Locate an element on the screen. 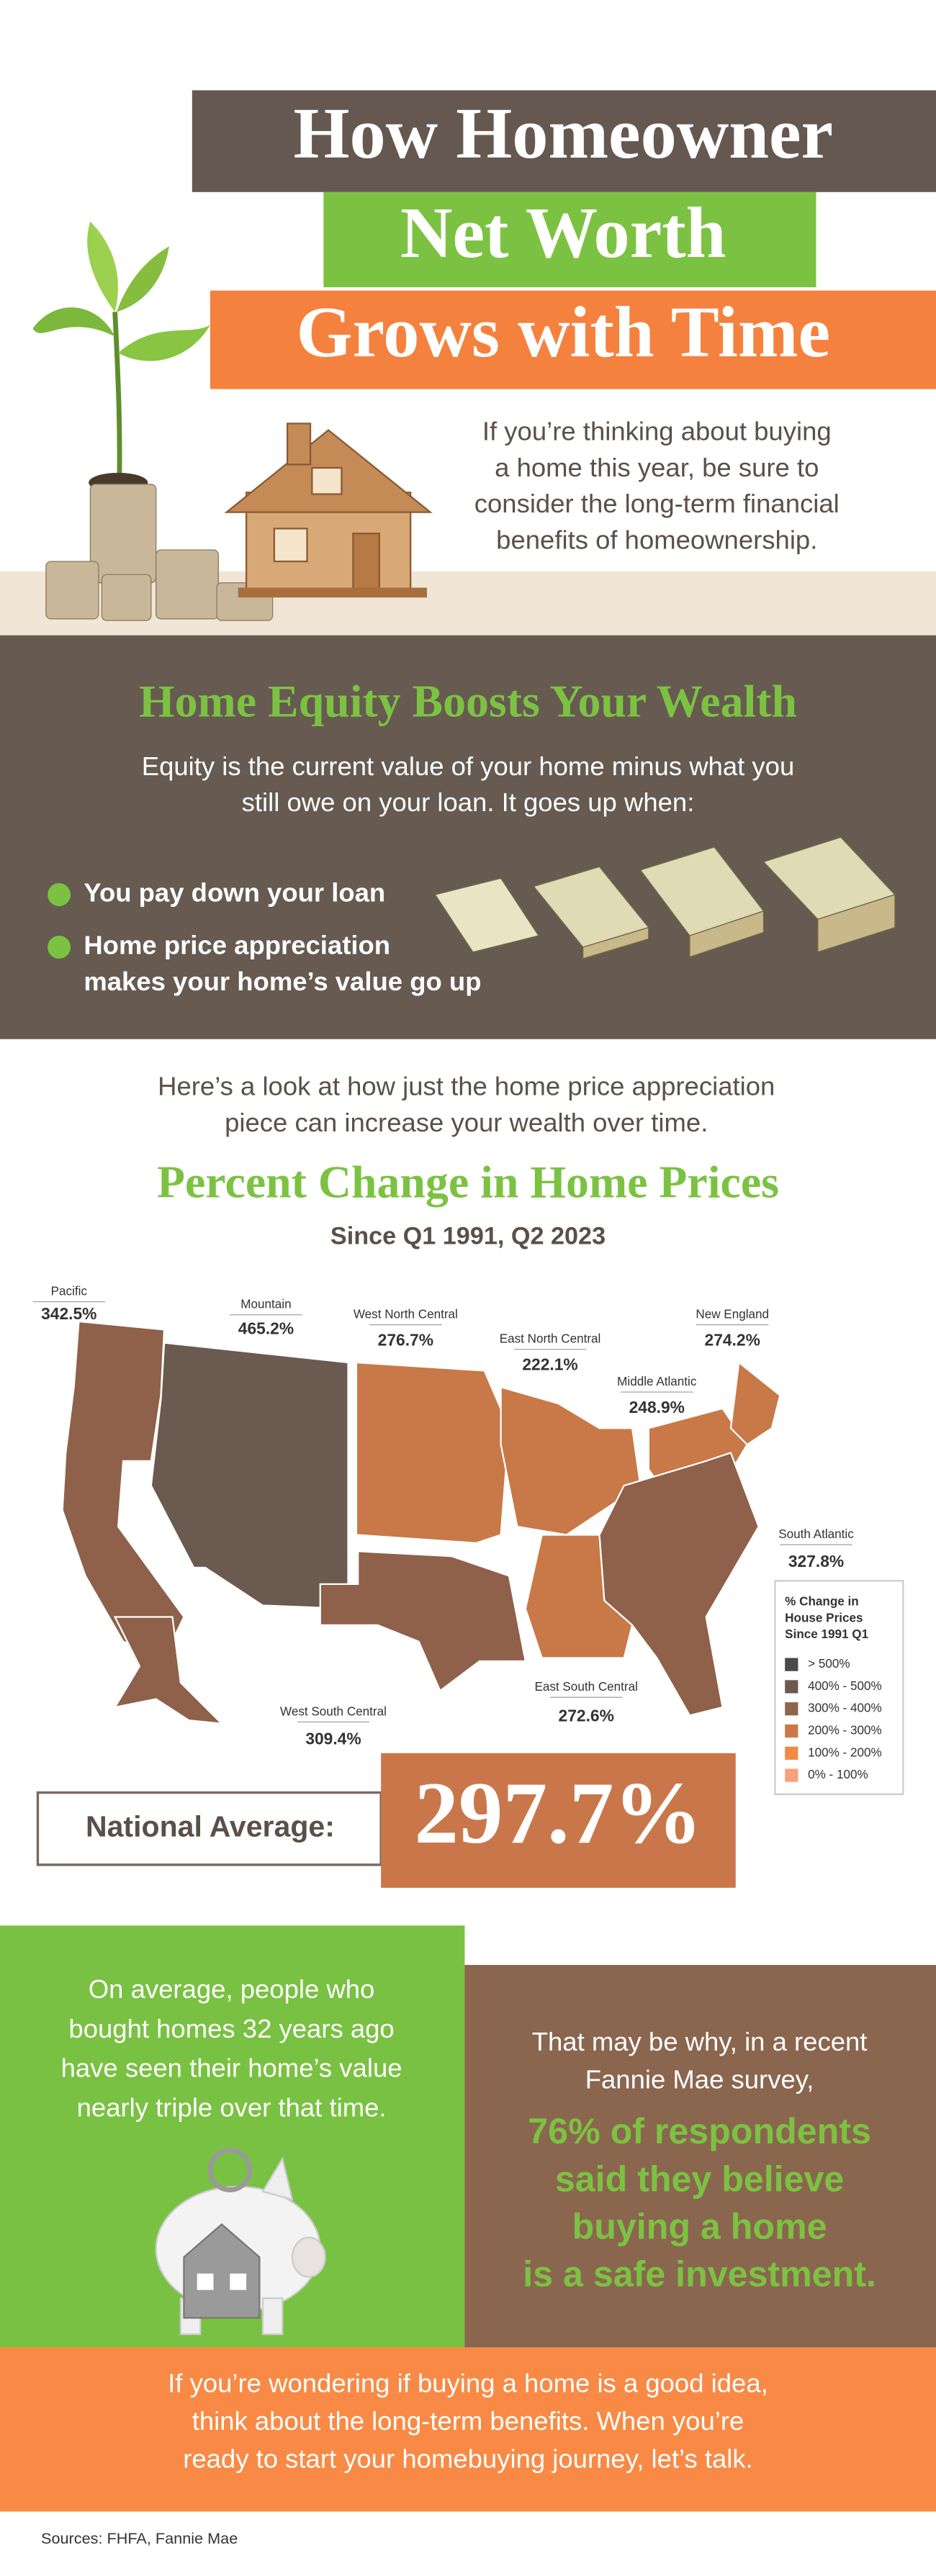 This screenshot has height=2576, width=936. highlight-text: said they believe is located at coordinates (699, 2179).